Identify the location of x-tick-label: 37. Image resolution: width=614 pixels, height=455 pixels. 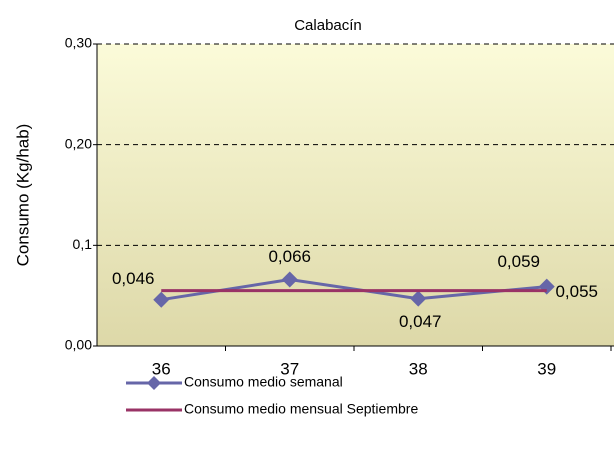
(289, 368).